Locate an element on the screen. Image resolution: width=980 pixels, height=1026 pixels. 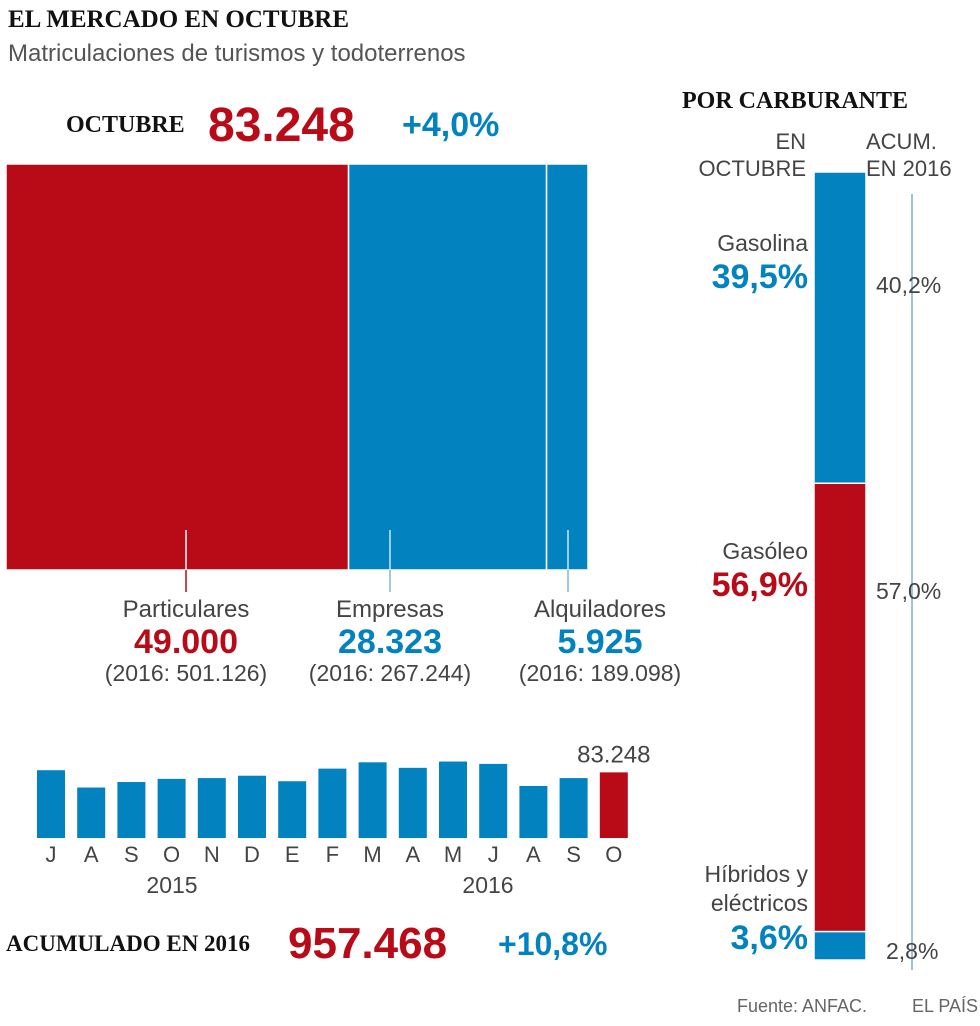
segment-bar-alquiladores is located at coordinates (567, 367).